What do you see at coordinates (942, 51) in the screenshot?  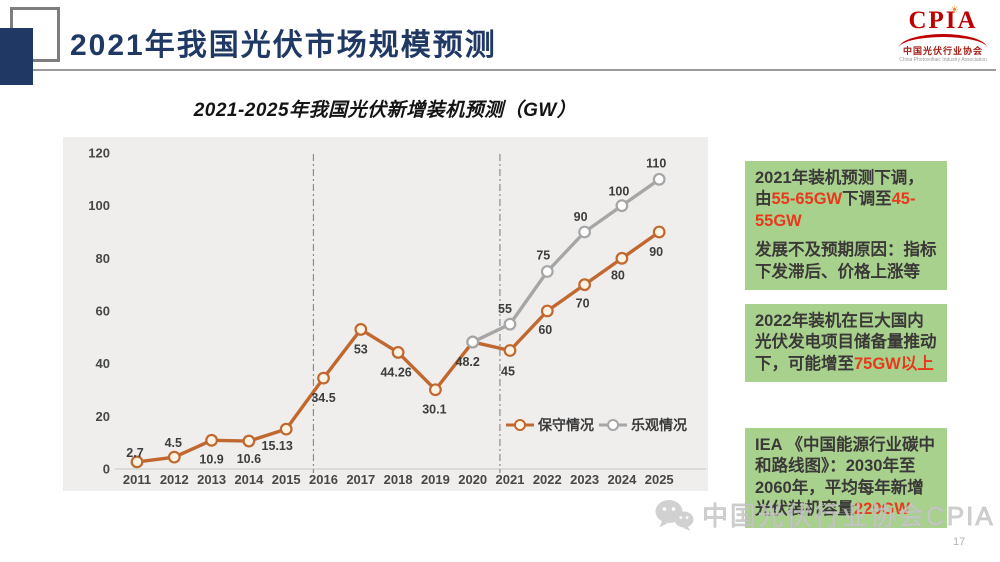 I see `logo-chinese-name: 中国光伏行业协会` at bounding box center [942, 51].